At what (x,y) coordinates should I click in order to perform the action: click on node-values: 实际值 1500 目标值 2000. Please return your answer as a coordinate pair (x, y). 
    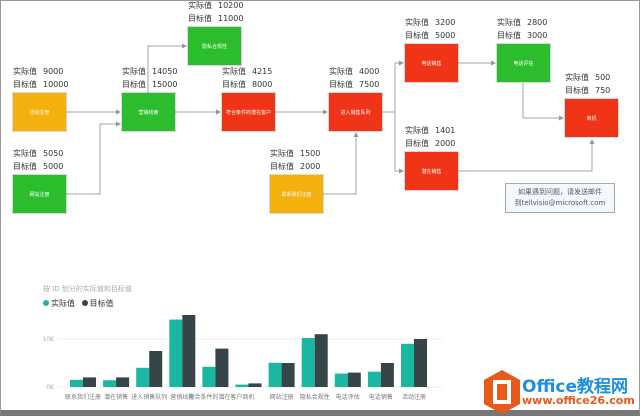
    Looking at the image, I should click on (295, 160).